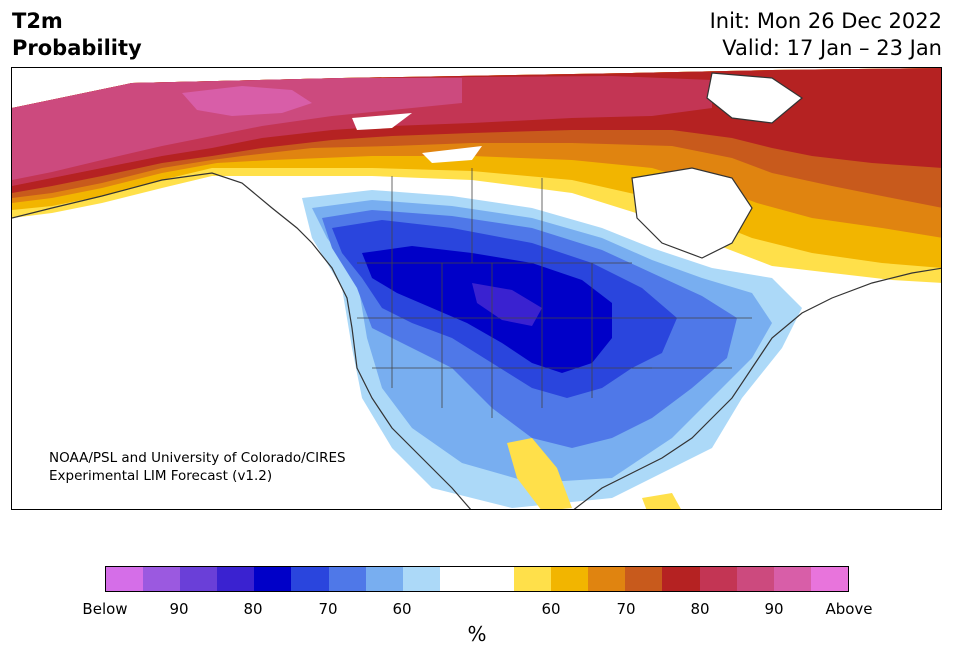 Image resolution: width=953 pixels, height=659 pixels. Describe the element at coordinates (37, 21) in the screenshot. I see `title-variable: T2m` at that location.